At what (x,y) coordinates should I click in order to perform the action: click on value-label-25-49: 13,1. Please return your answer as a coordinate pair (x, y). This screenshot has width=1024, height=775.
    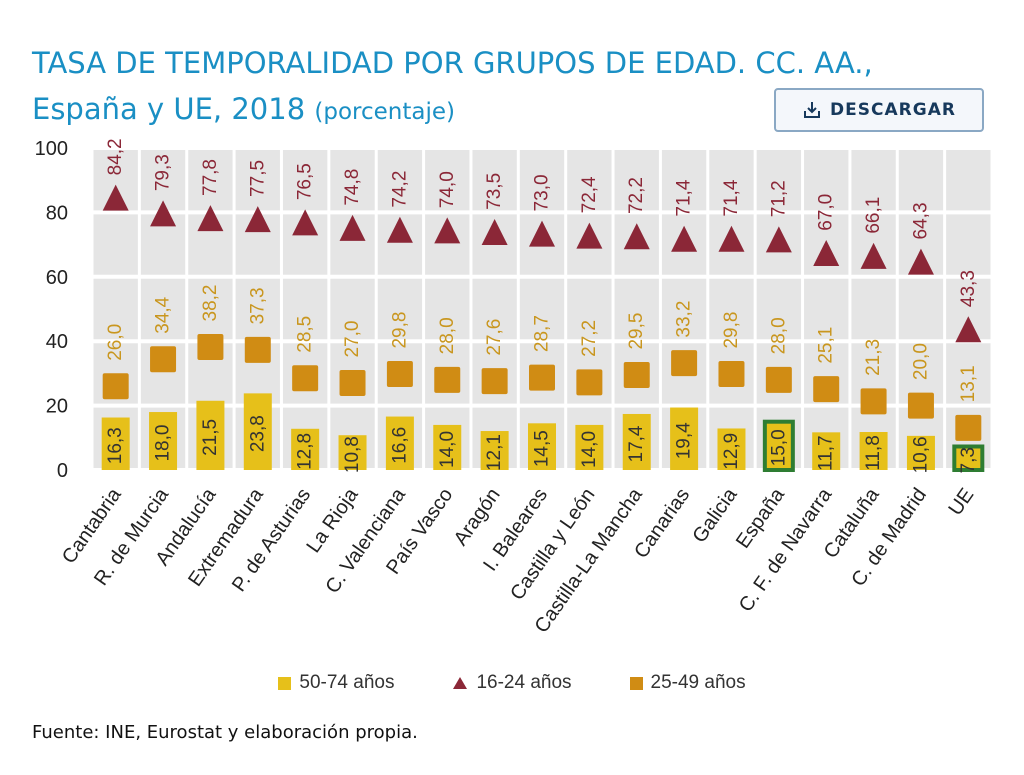
    Looking at the image, I should click on (968, 383).